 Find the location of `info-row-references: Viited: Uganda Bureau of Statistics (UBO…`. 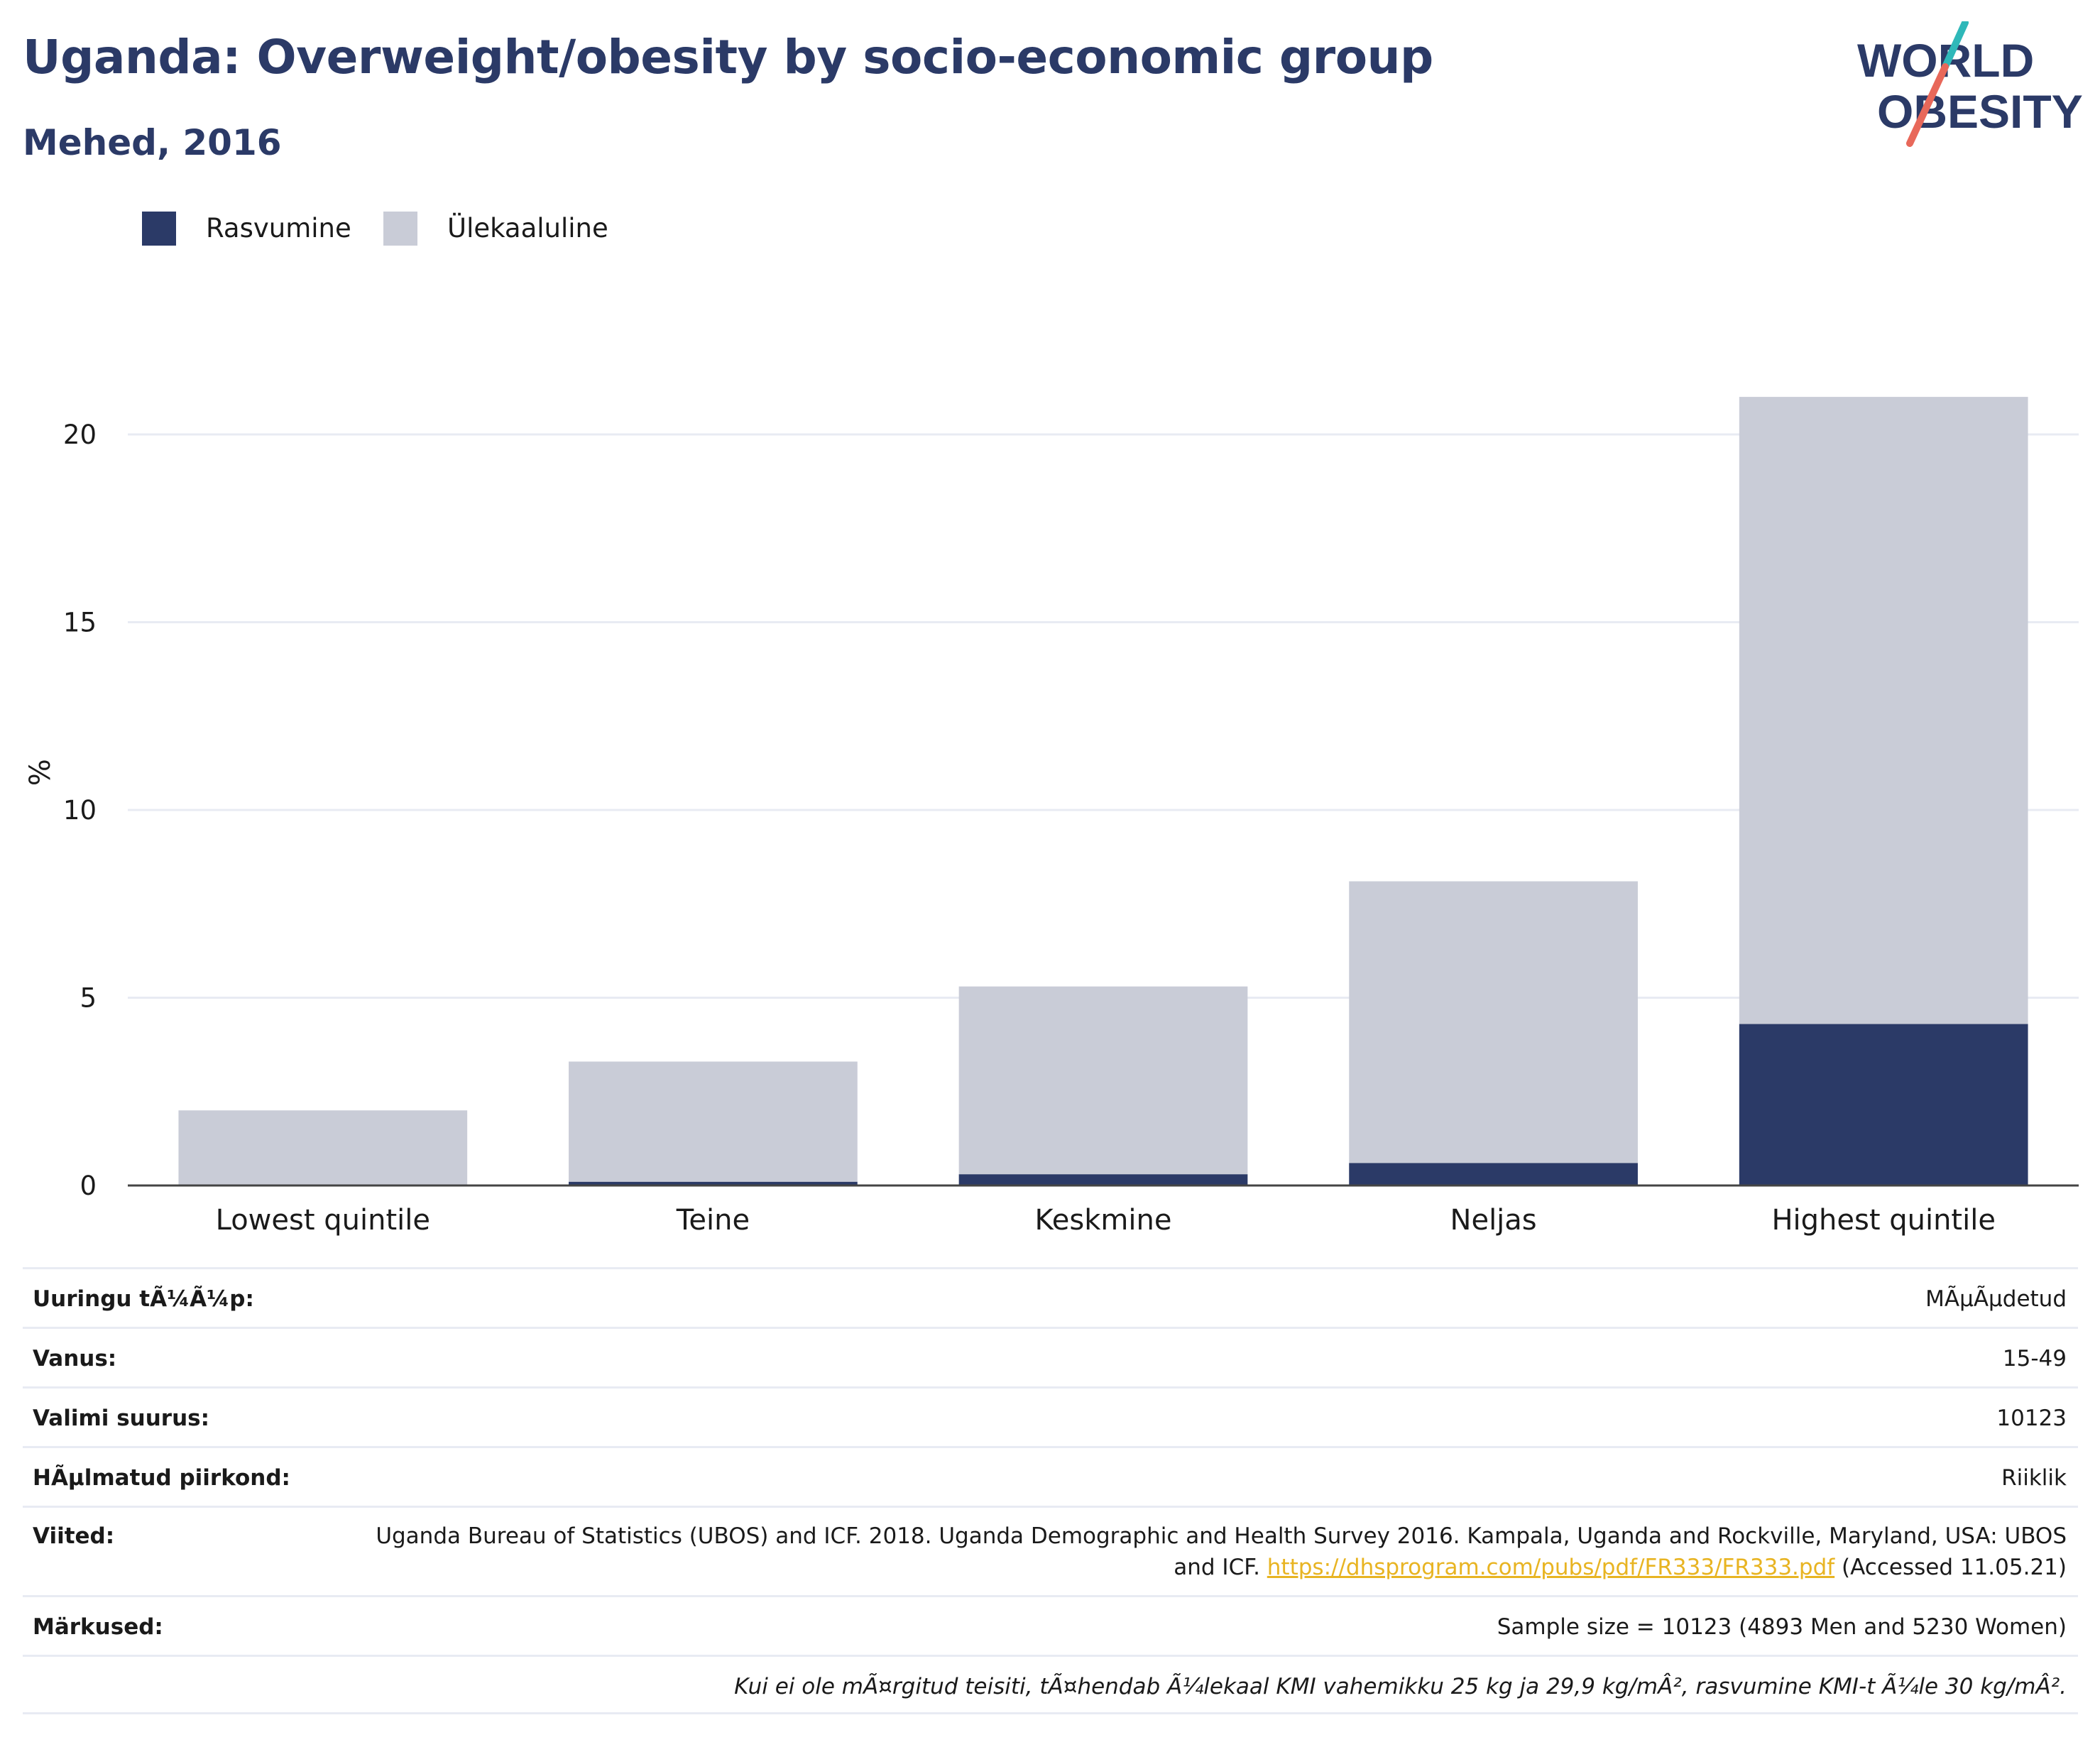

info-row-references: Viited: Uganda Bureau of Statistics (UBO… is located at coordinates (1050, 1550).